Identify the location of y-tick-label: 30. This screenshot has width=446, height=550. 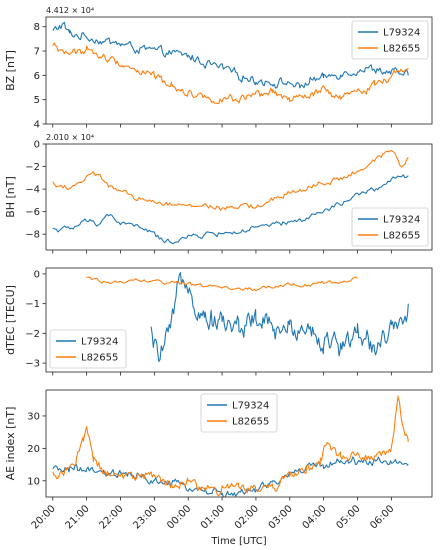
(33, 416).